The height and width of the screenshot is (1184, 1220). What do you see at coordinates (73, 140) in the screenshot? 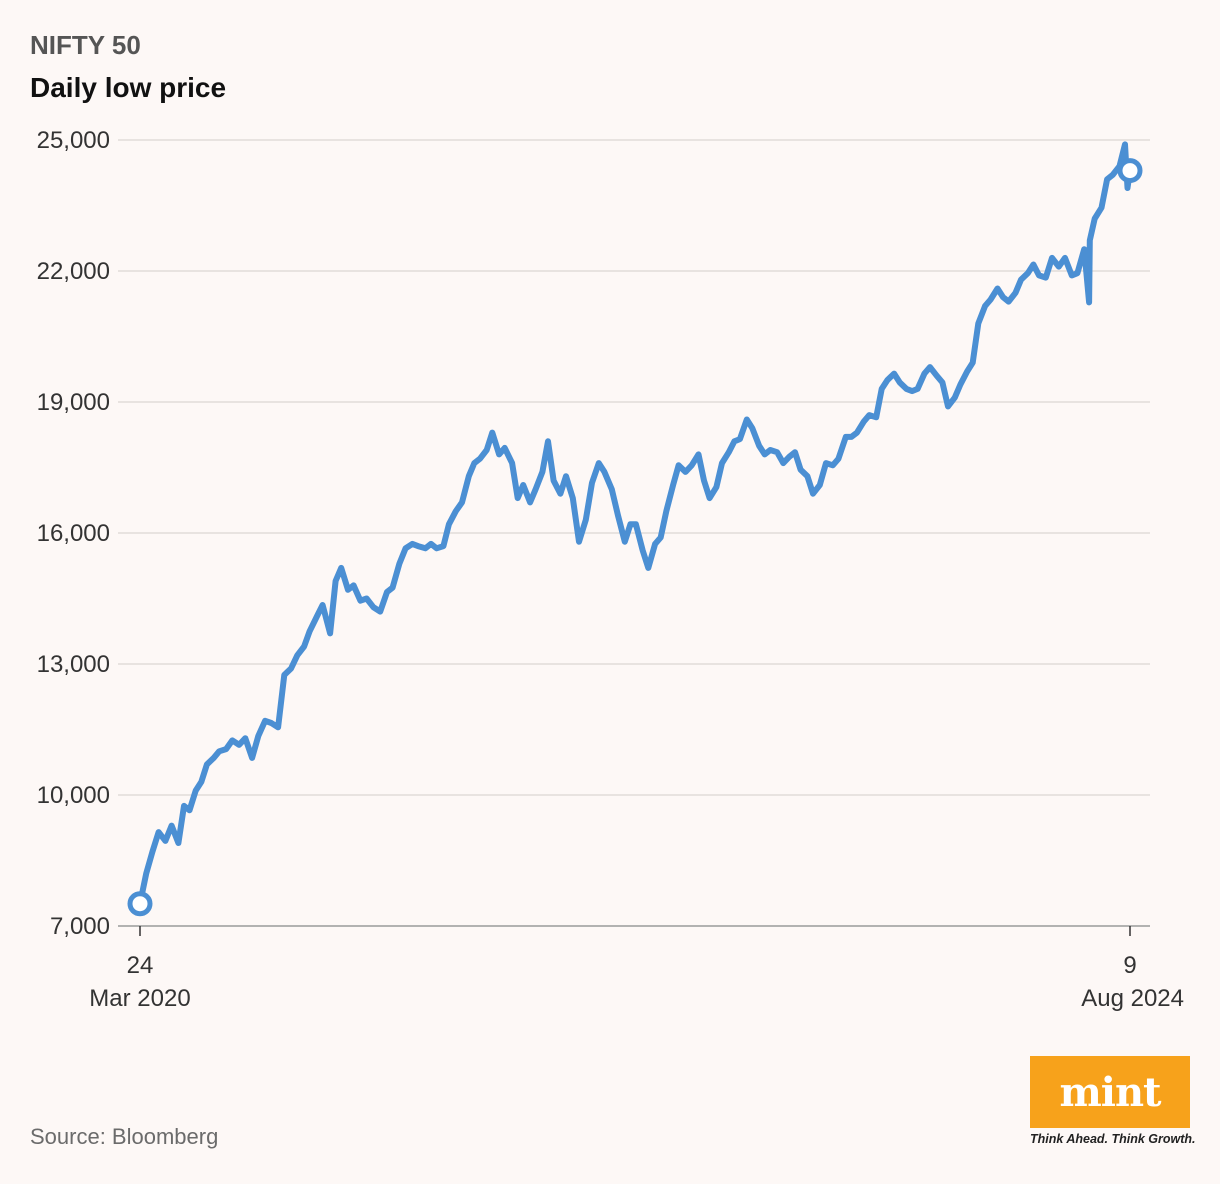
I see `y-tick-label: 25,000` at bounding box center [73, 140].